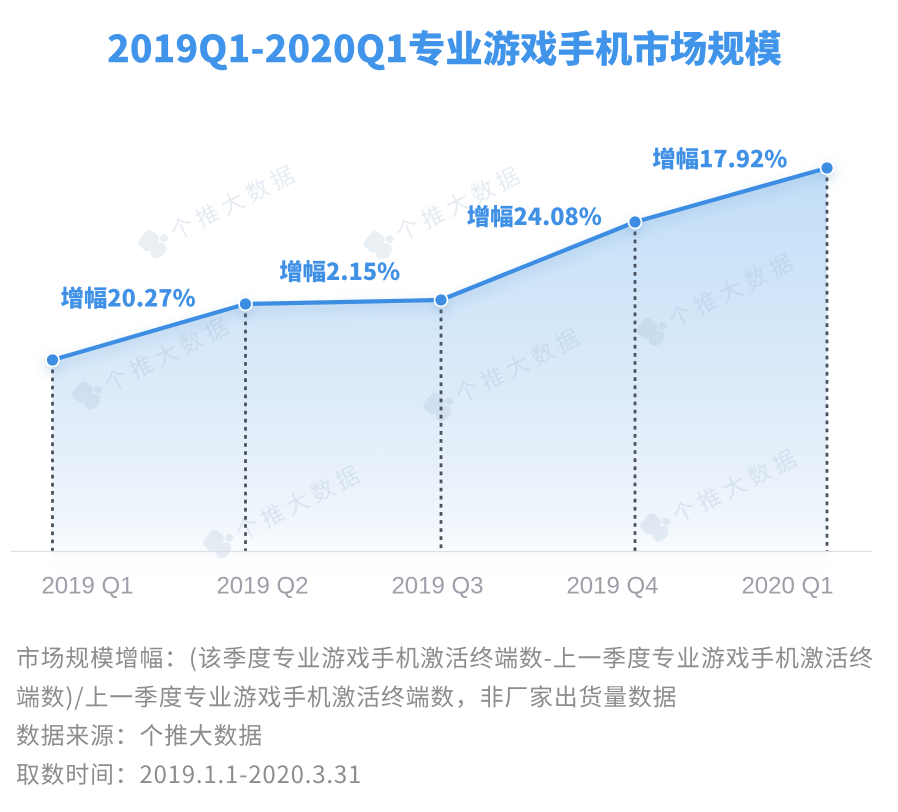 The width and height of the screenshot is (898, 812). What do you see at coordinates (262, 586) in the screenshot?
I see `svg-text: 2019 Q2` at bounding box center [262, 586].